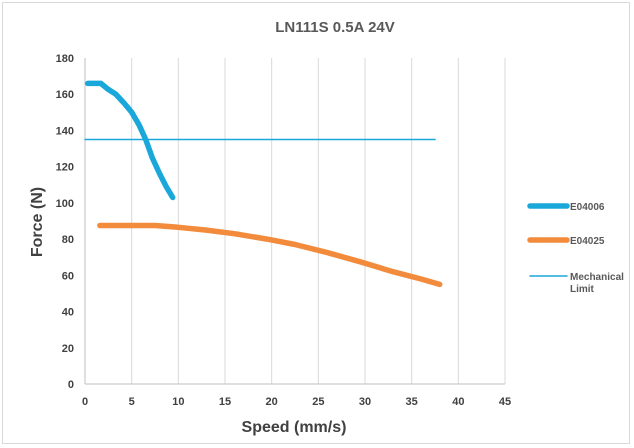 The image size is (634, 448). Describe the element at coordinates (458, 402) in the screenshot. I see `x-tick-label: 40` at that location.